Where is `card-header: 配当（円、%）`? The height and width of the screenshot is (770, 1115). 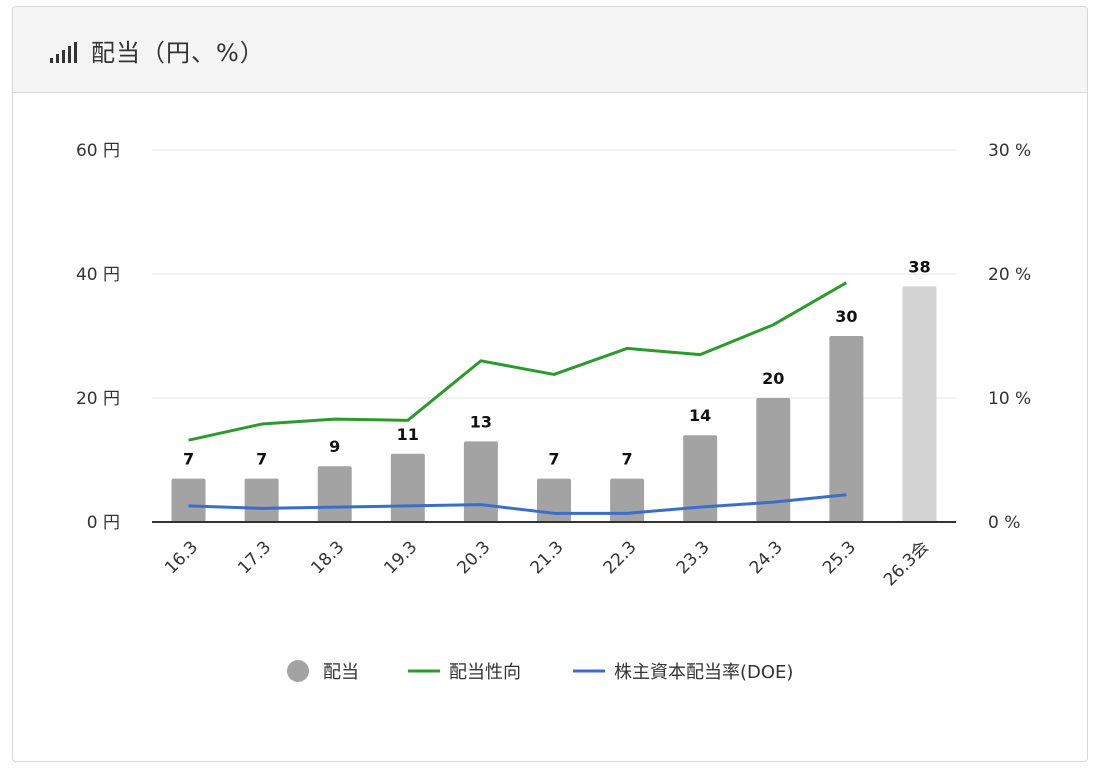 card-header: 配当（円、%） is located at coordinates (550, 50).